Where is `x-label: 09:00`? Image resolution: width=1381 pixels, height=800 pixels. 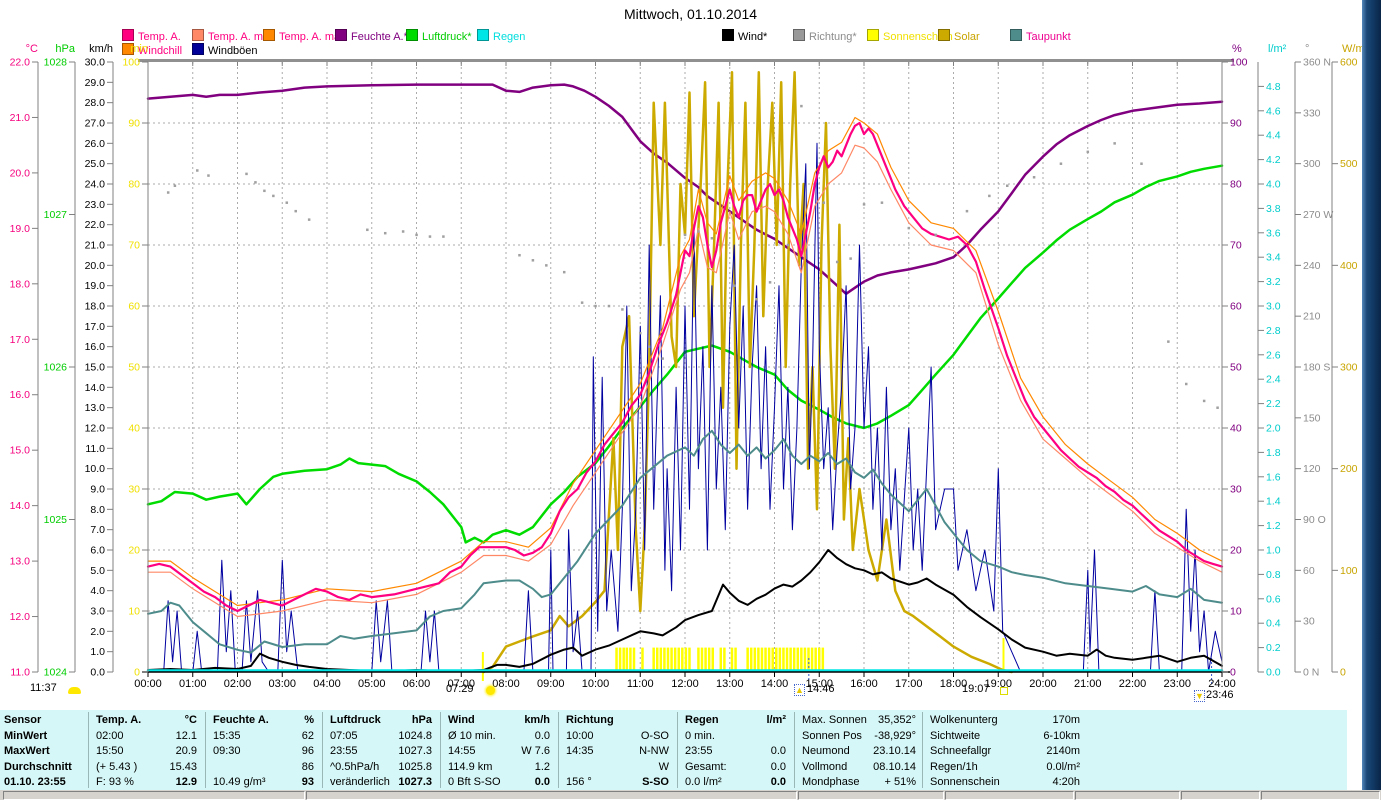 x-label: 09:00 is located at coordinates (551, 684).